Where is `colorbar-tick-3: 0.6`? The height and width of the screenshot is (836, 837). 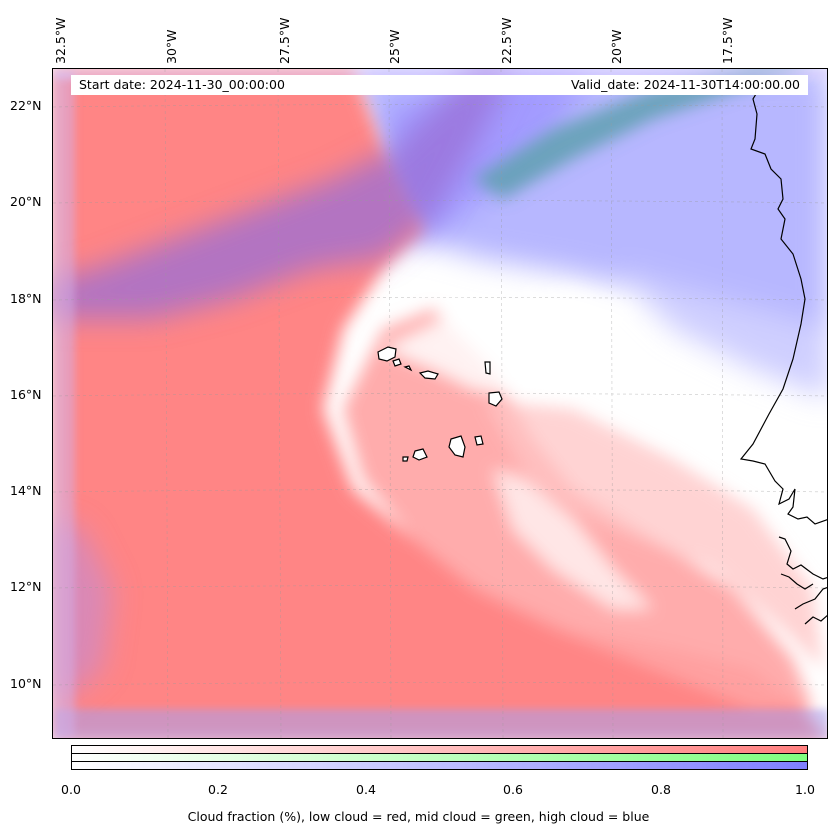 colorbar-tick-3: 0.6 is located at coordinates (513, 789).